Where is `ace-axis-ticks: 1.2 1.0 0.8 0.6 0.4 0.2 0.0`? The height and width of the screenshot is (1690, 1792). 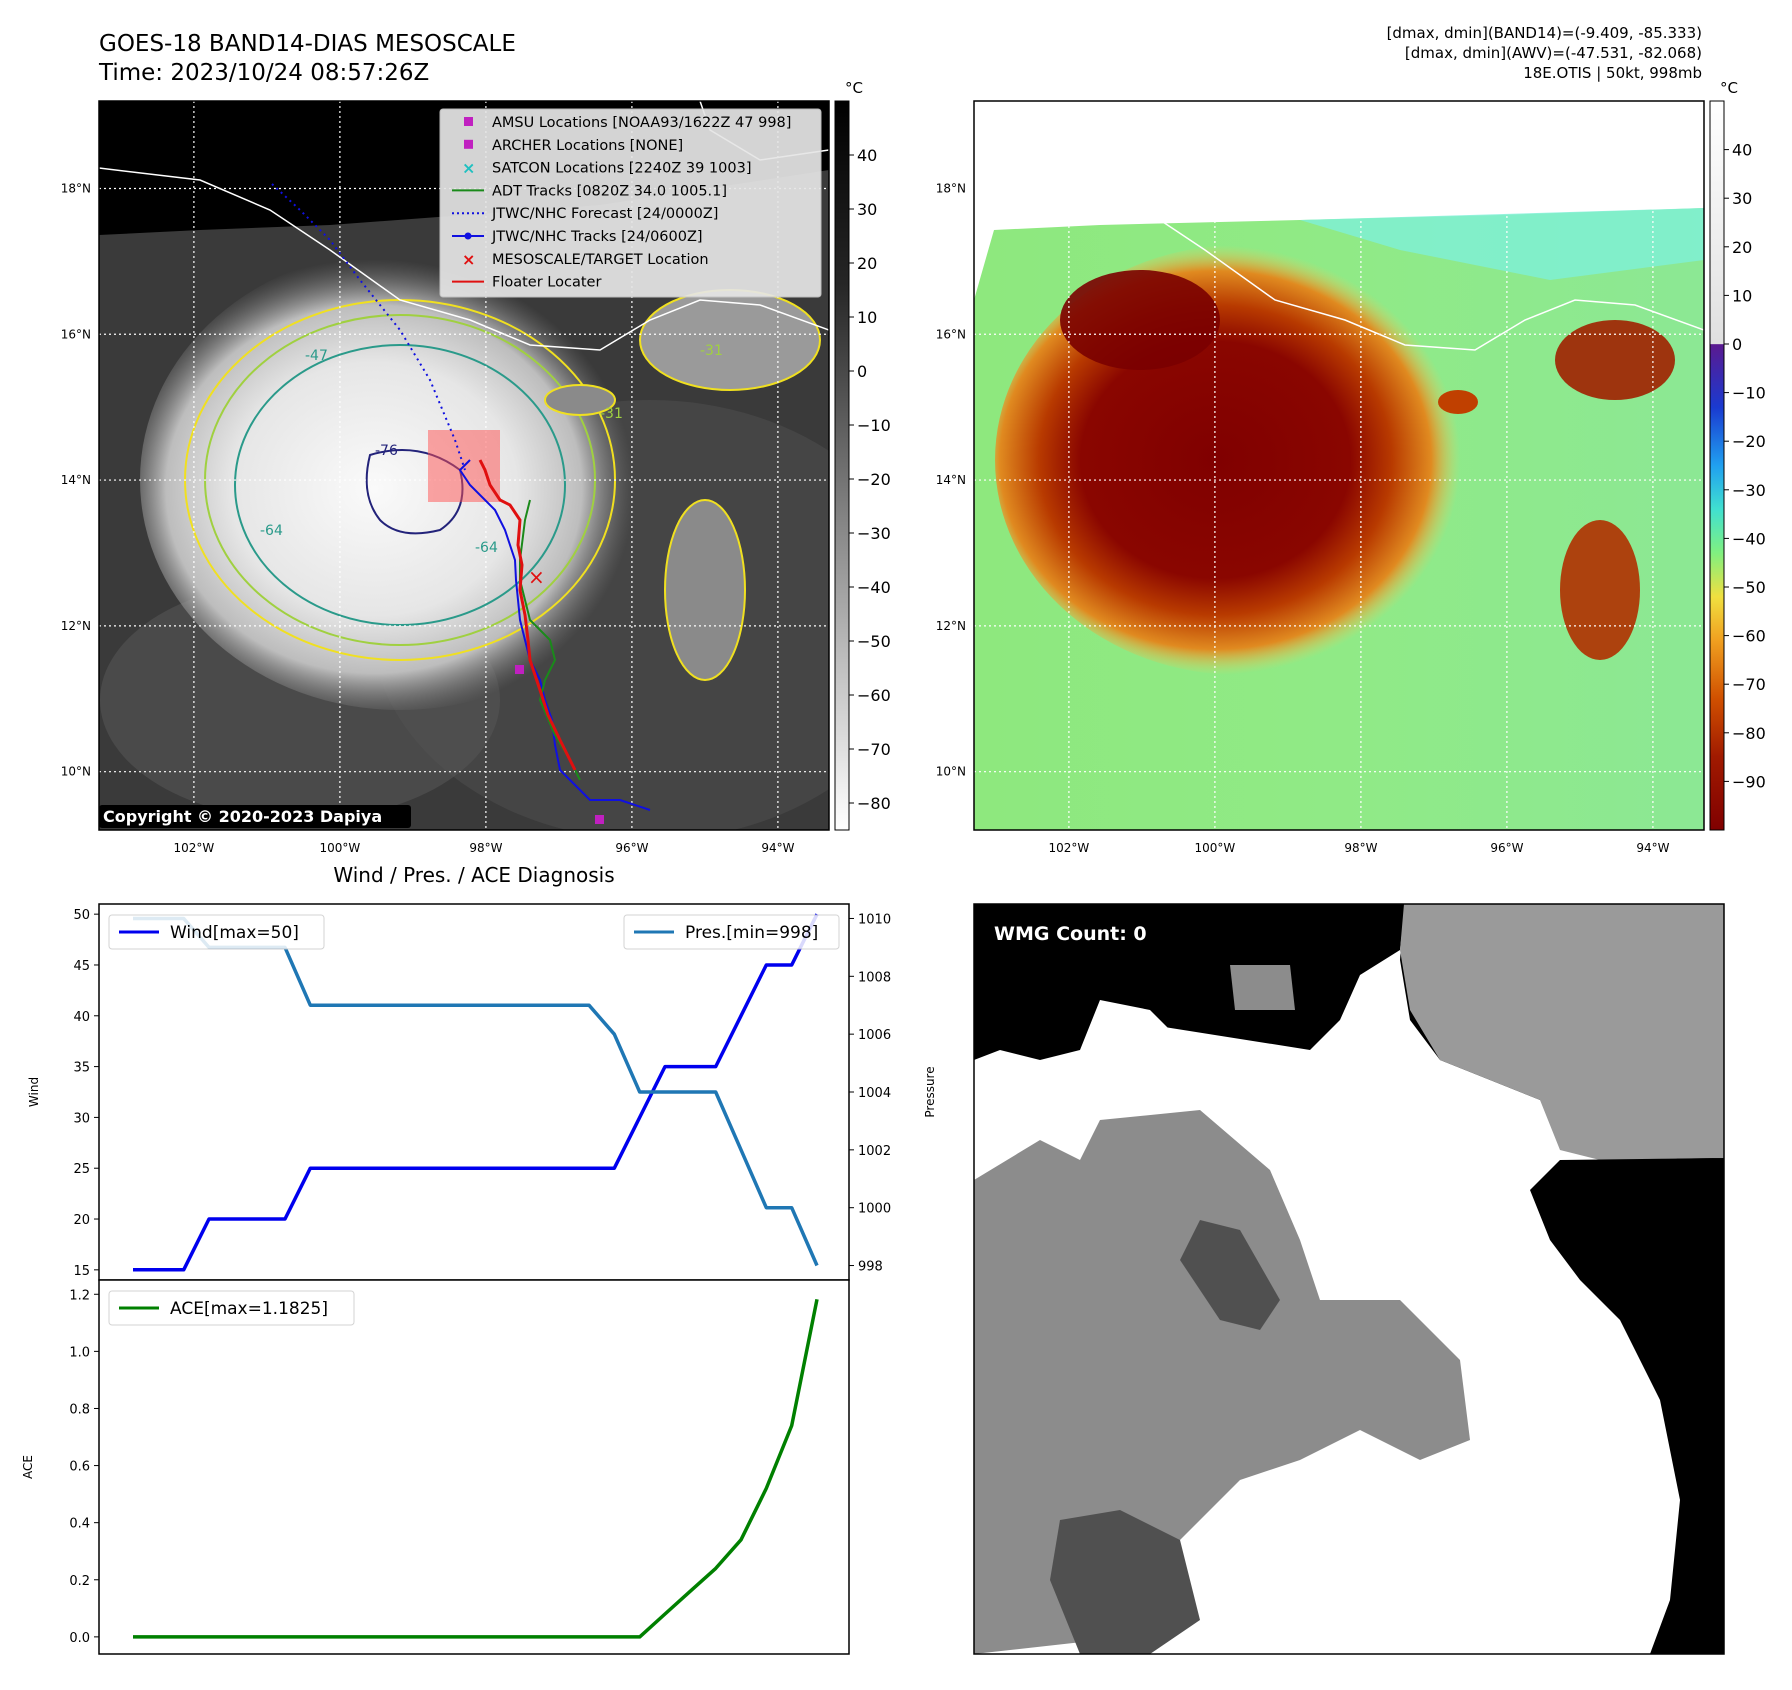
ace-axis-ticks: 1.2 1.0 0.8 0.6 0.4 0.2 0.0 is located at coordinates (84, 1467).